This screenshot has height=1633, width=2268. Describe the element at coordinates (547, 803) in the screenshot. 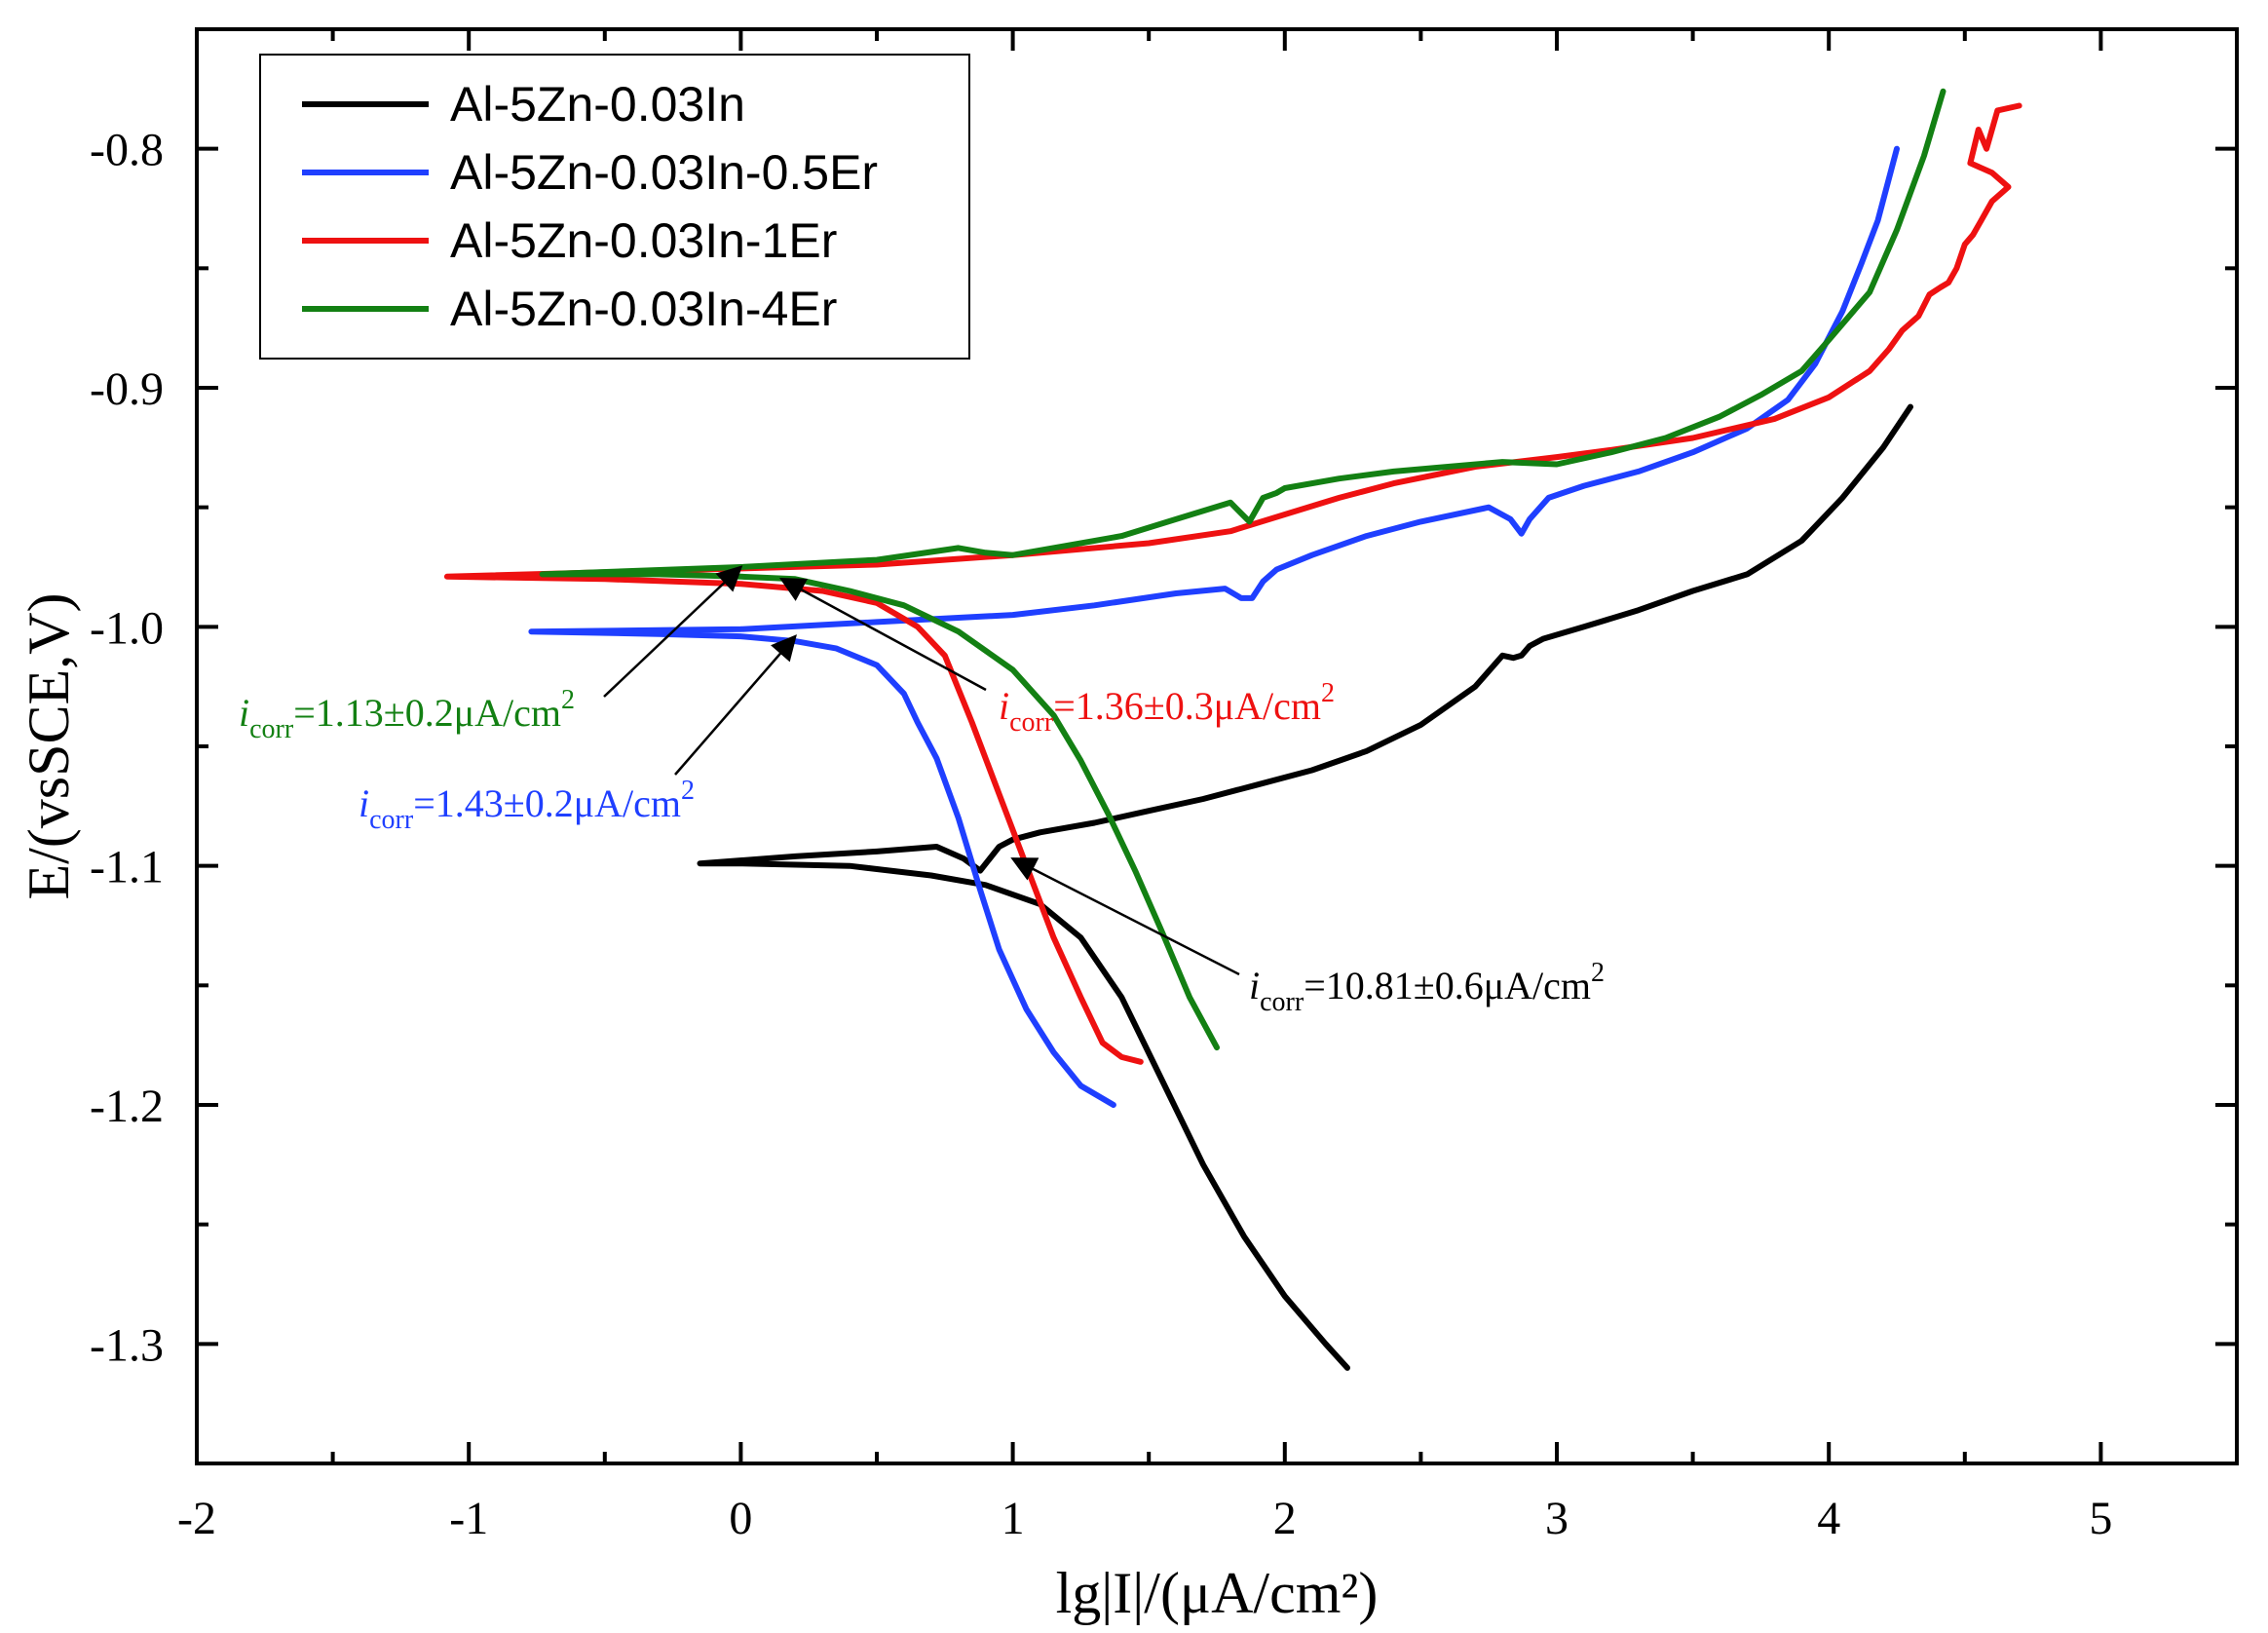

I see `annotation-value: =1.43±0.2μA/cm` at that location.